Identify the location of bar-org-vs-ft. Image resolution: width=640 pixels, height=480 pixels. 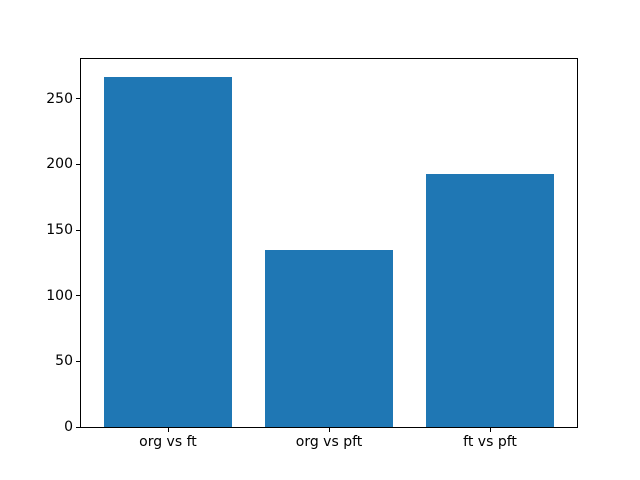
(168, 251).